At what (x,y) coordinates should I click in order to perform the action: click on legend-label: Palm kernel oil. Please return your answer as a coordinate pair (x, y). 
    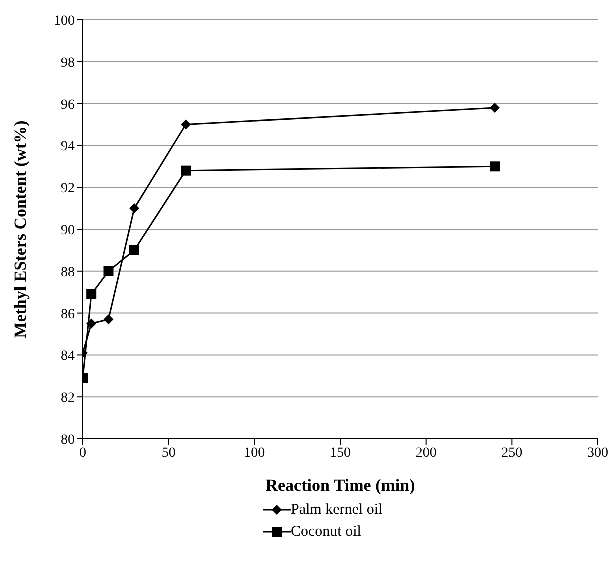
    Looking at the image, I should click on (337, 510).